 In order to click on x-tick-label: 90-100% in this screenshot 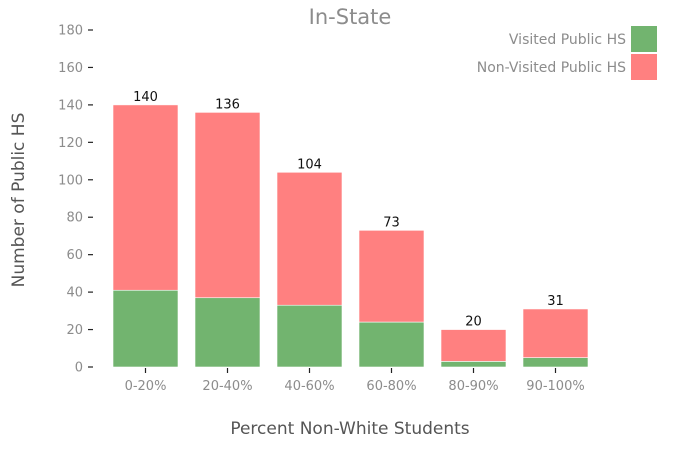, I will do `click(555, 386)`.